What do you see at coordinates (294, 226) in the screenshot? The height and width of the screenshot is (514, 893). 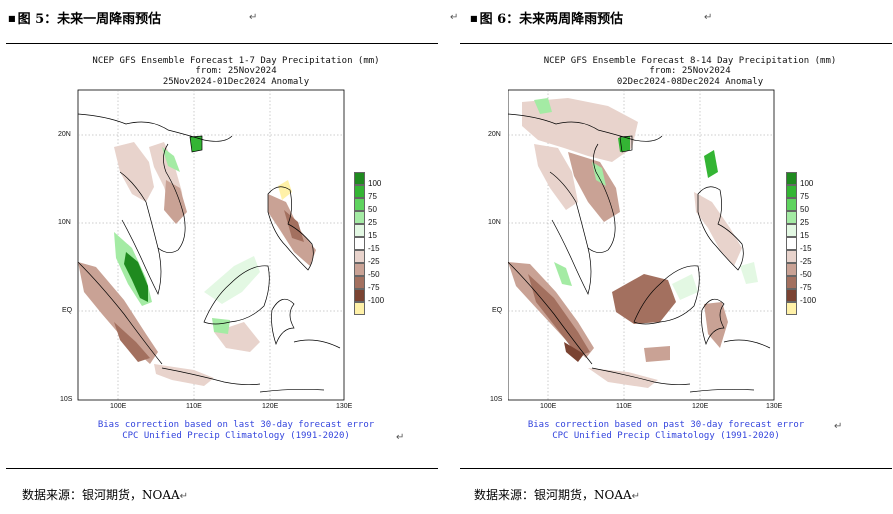 I see `dry-core-philippines` at bounding box center [294, 226].